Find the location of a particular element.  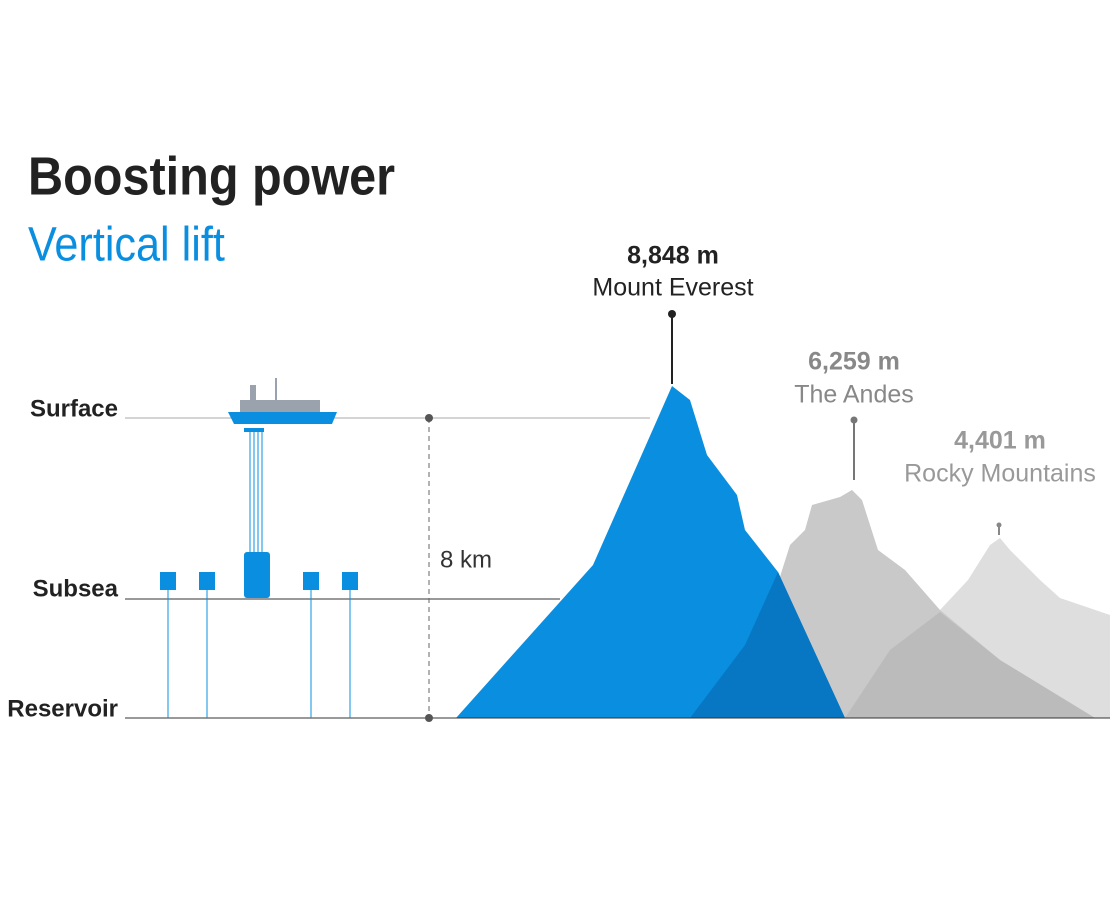

andes-overlap is located at coordinates (970, 665).